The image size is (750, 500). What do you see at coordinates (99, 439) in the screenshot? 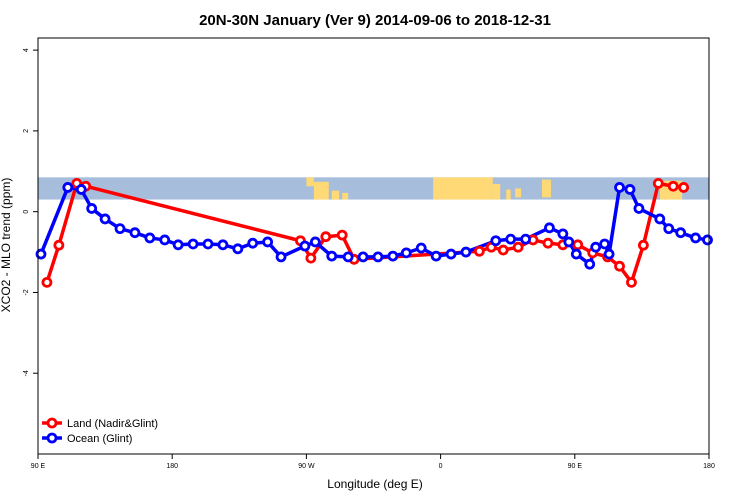
I see `legend-label: Ocean (Glint)` at bounding box center [99, 439].